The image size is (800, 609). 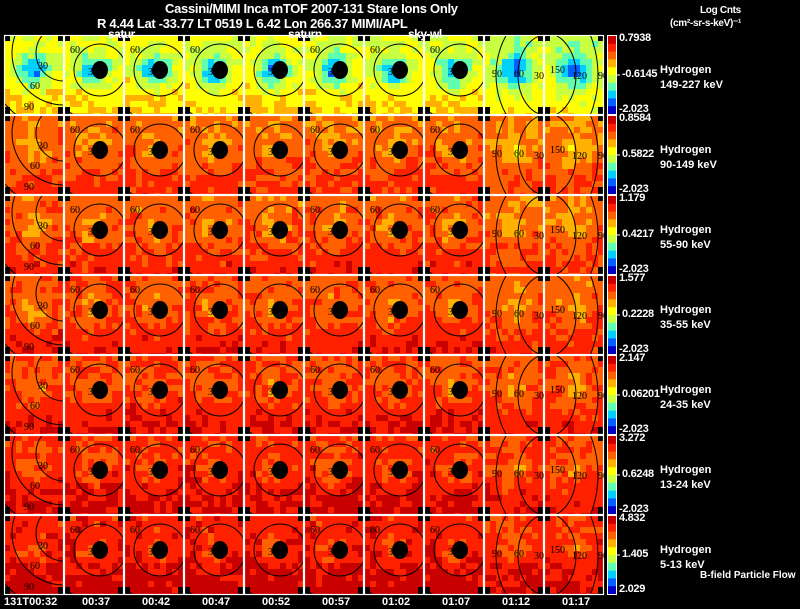 What do you see at coordinates (557, 390) in the screenshot?
I see `contour-label: 150` at bounding box center [557, 390].